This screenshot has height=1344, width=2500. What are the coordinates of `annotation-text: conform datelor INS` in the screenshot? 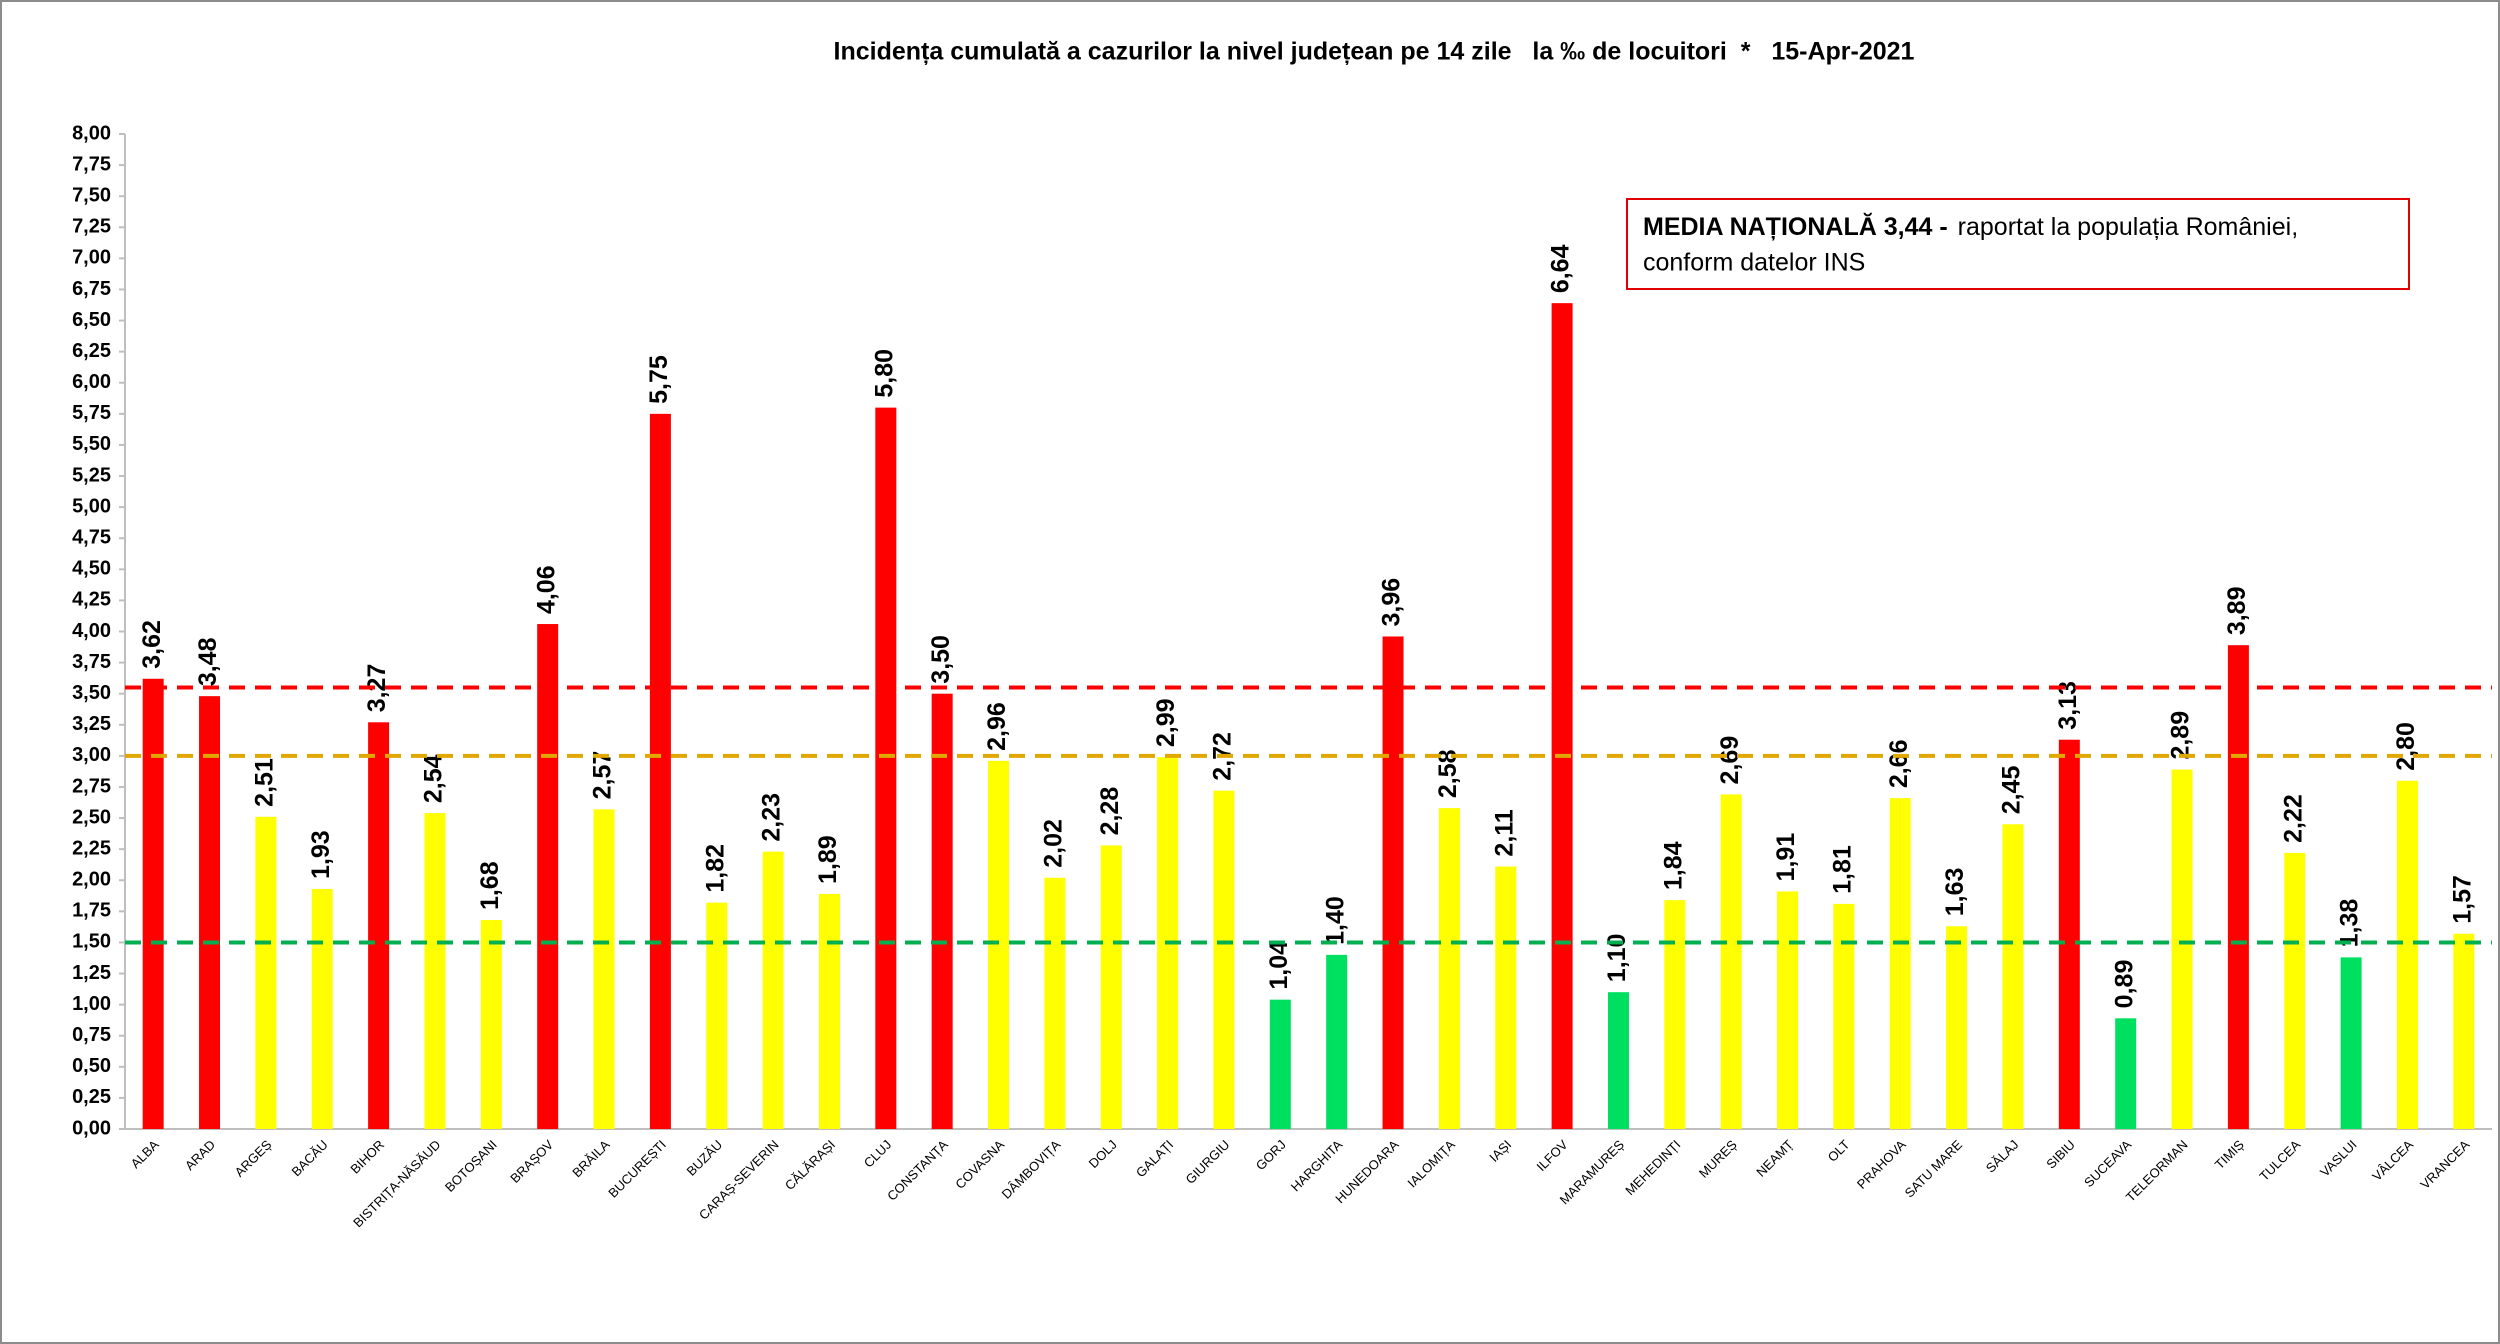 It's located at (1754, 263).